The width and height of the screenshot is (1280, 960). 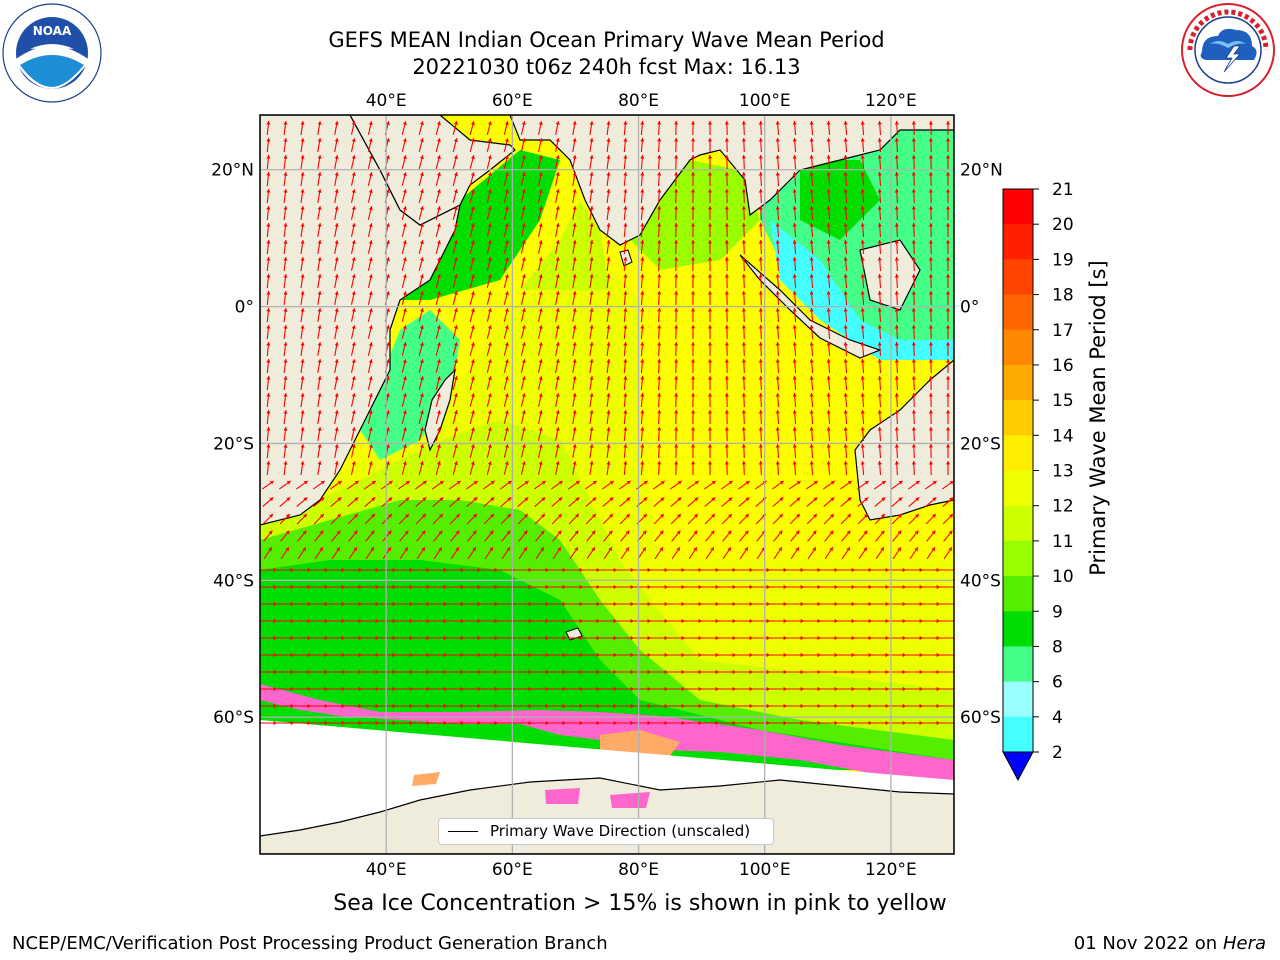 What do you see at coordinates (862, 290) in the screenshot?
I see `period-zone-maritime` at bounding box center [862, 290].